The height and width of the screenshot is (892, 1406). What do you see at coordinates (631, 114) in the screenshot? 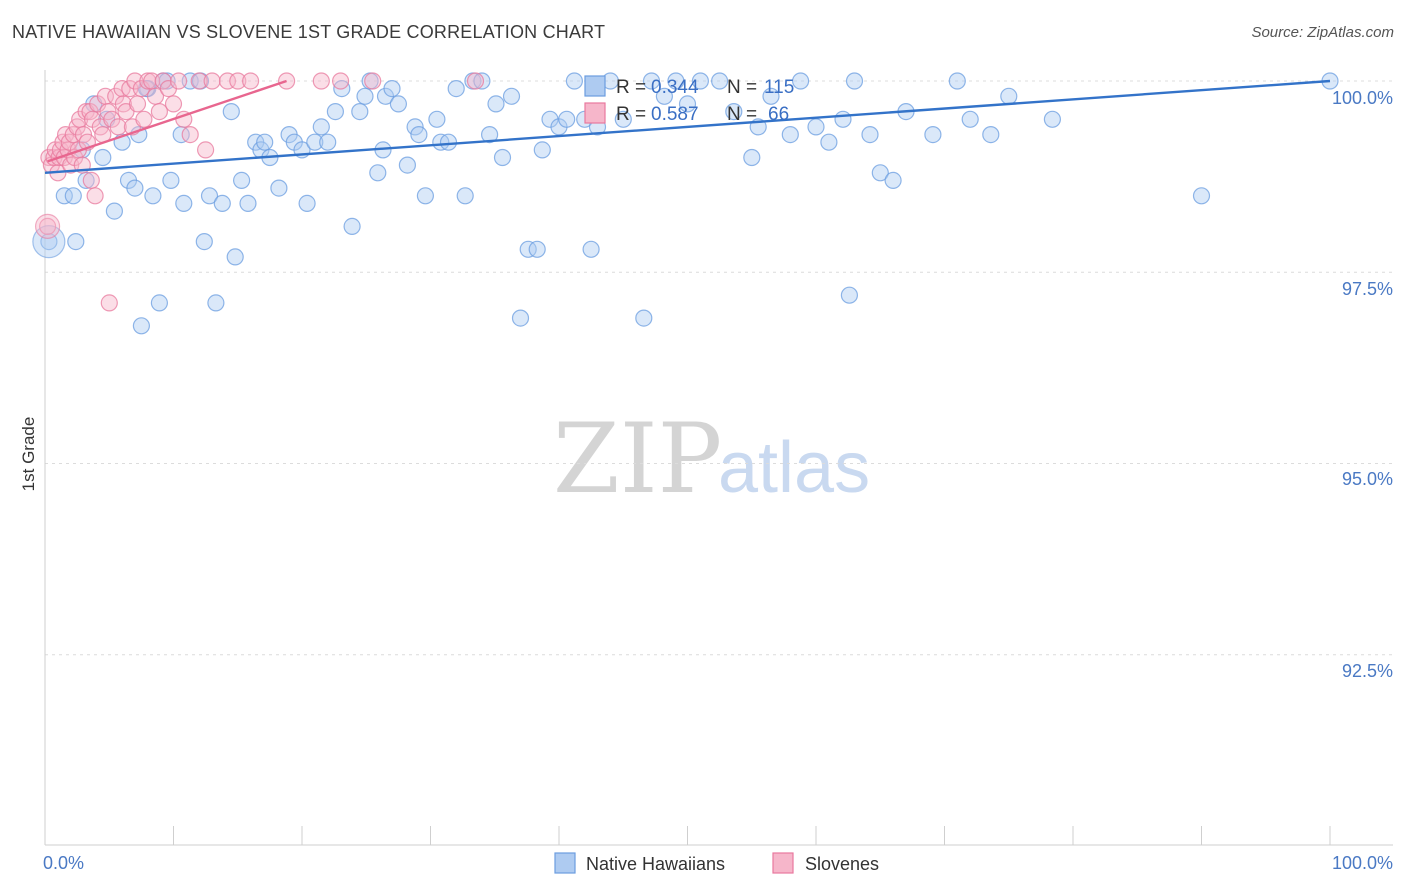
I see `legend-r-label-slovenes: R =` at bounding box center [631, 114].